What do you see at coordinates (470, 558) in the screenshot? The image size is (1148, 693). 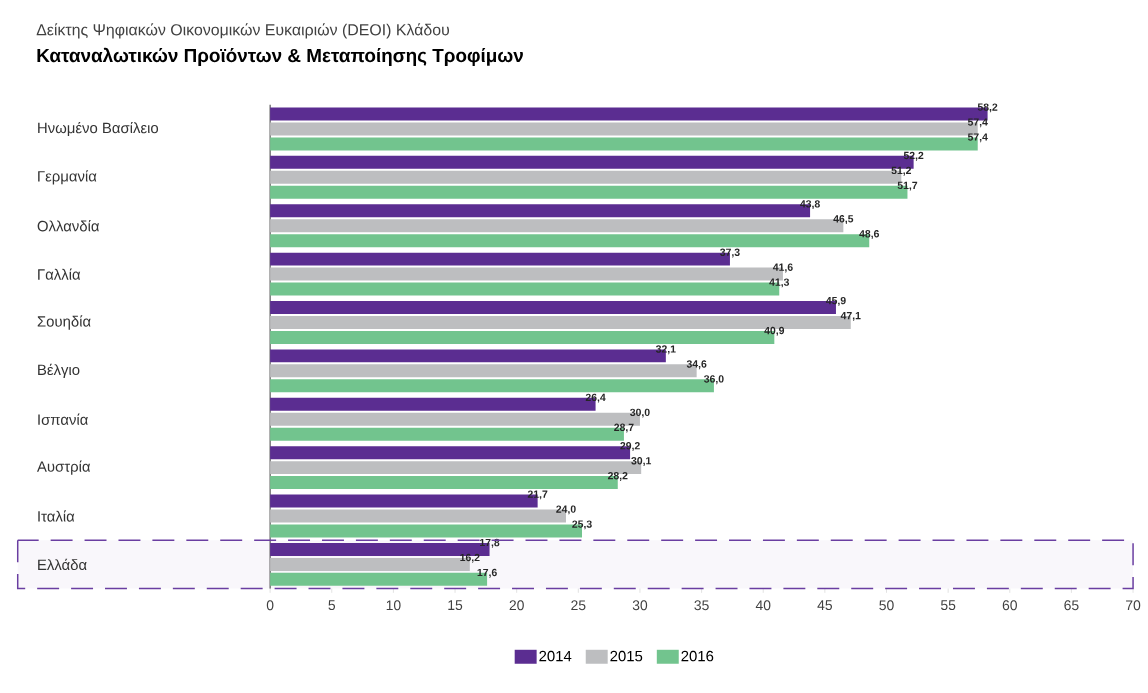 I see `data-label: 16,2` at bounding box center [470, 558].